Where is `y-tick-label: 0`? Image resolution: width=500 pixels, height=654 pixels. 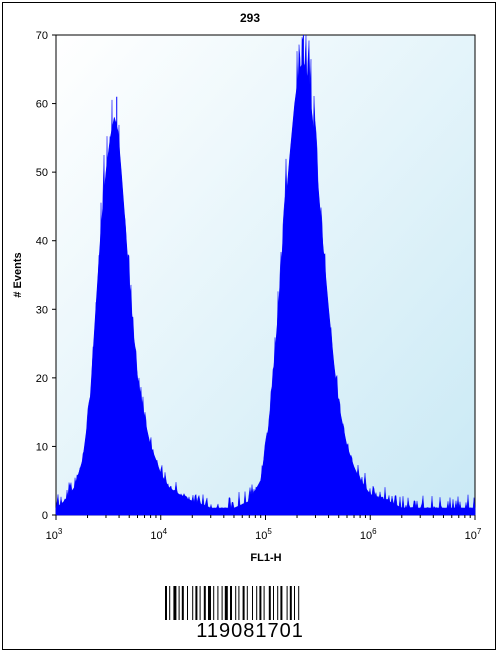
y-tick-label: 0 is located at coordinates (45, 516).